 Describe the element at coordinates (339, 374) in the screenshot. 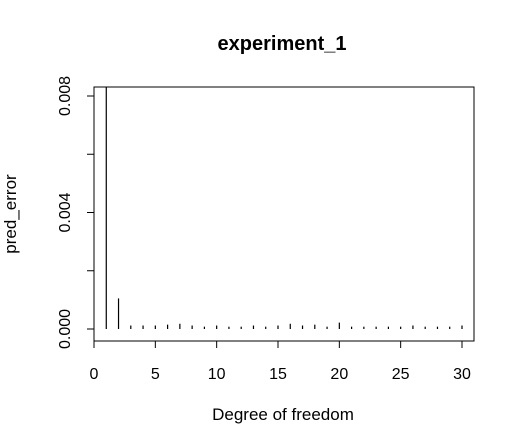

I see `x-tick-label-20: 20` at that location.